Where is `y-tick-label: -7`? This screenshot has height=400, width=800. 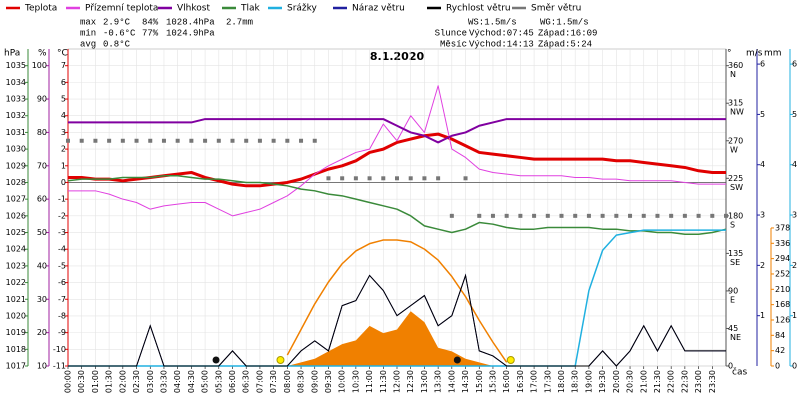
y-tick-label: -7 is located at coordinates (62, 299).